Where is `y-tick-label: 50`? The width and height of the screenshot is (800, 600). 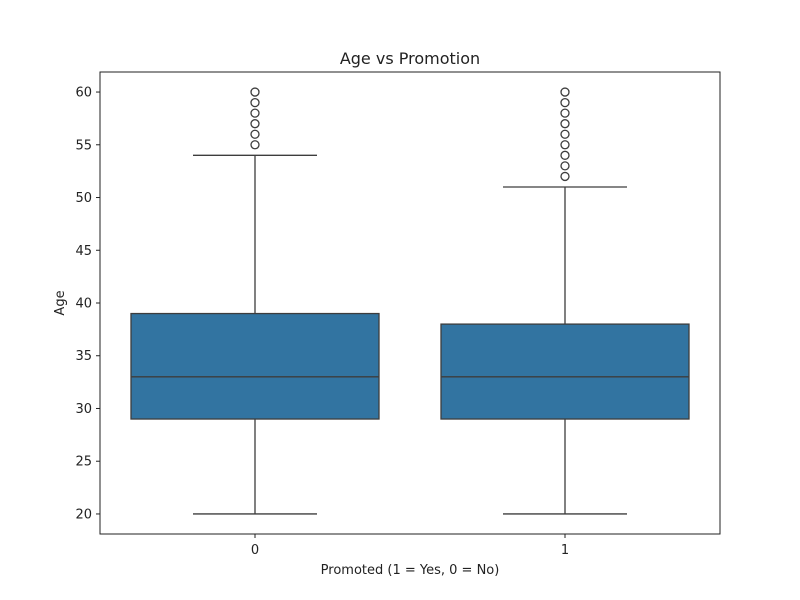 y-tick-label: 50 is located at coordinates (83, 198).